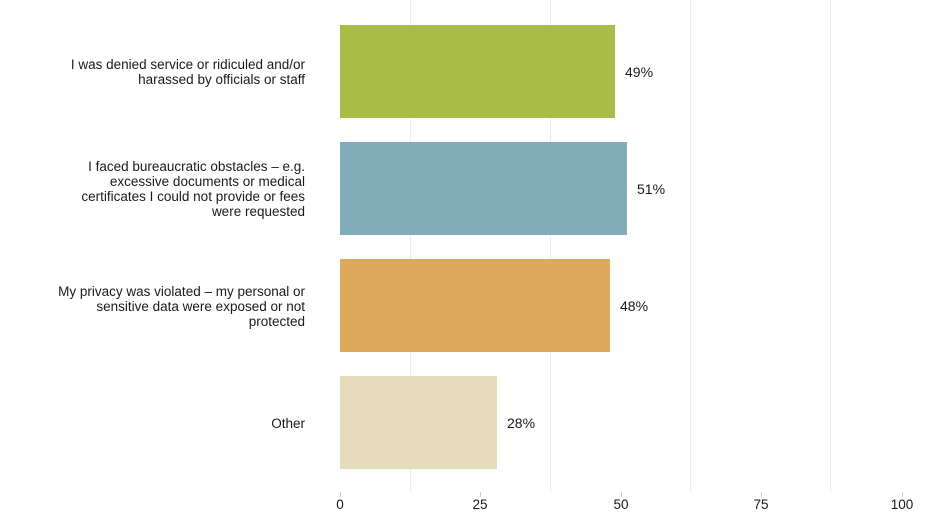 This screenshot has width=946, height=523. What do you see at coordinates (475, 305) in the screenshot?
I see `bar-privacy-violated` at bounding box center [475, 305].